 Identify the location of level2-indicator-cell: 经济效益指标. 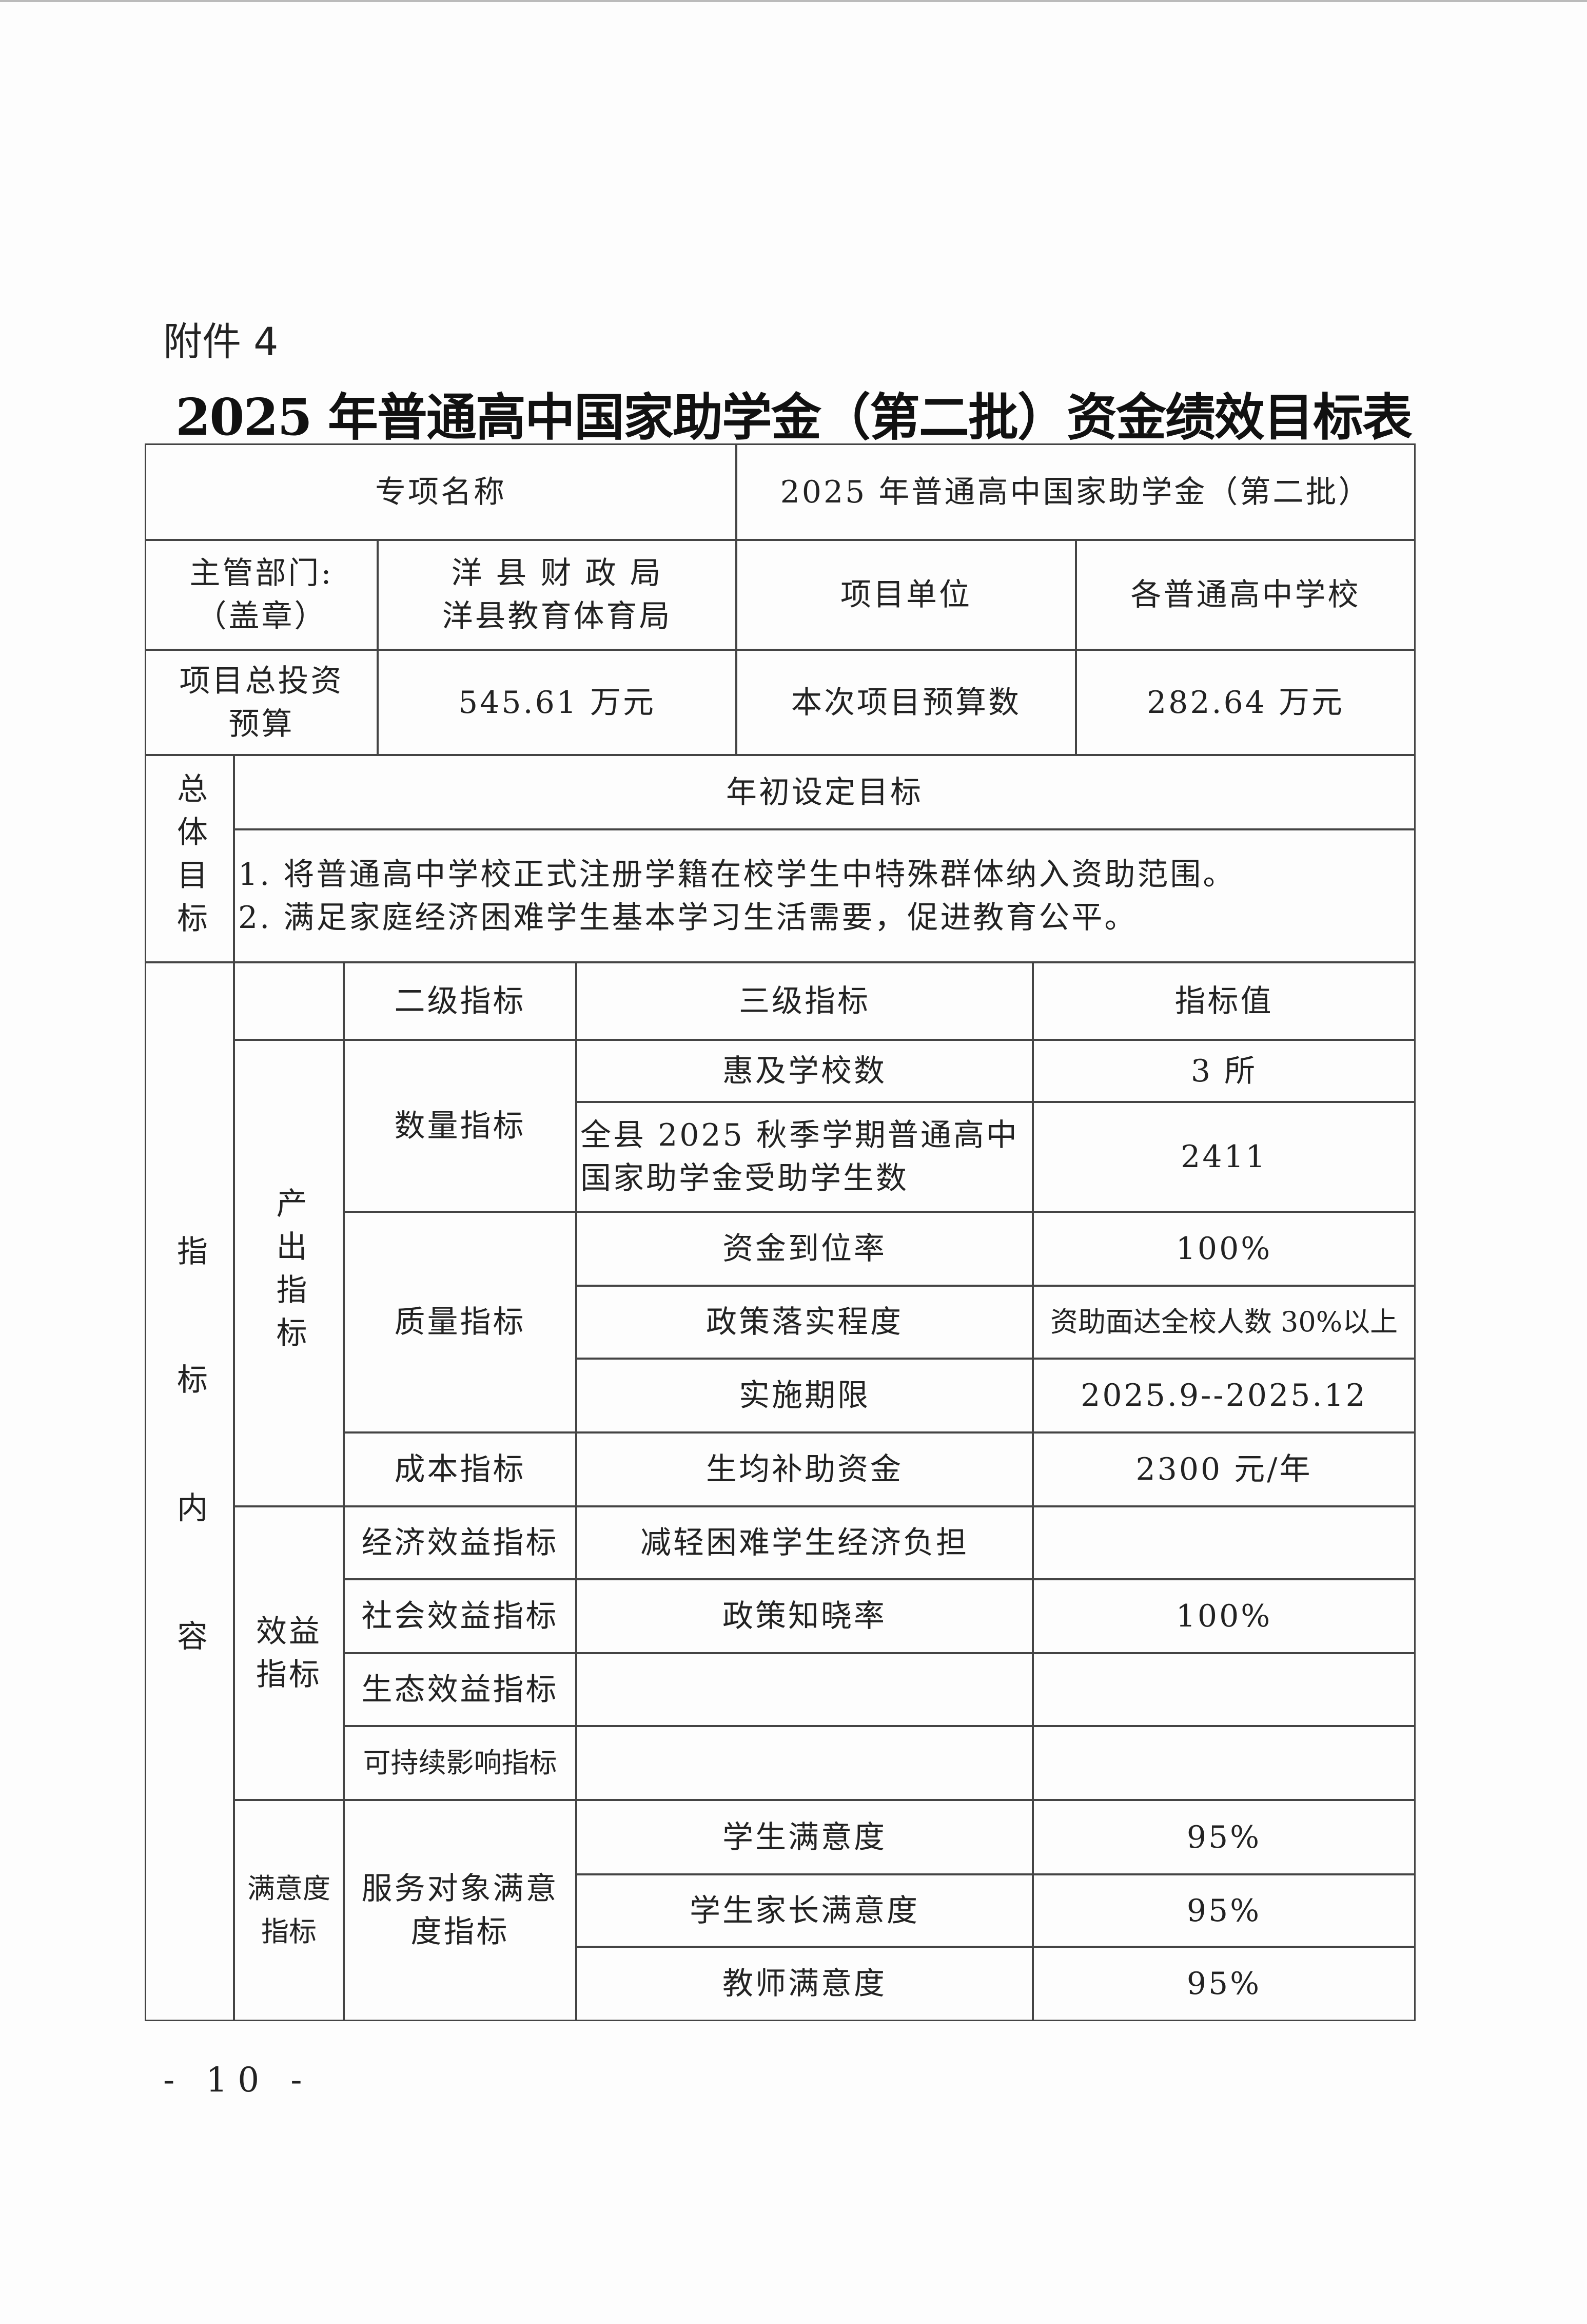
(460, 1543).